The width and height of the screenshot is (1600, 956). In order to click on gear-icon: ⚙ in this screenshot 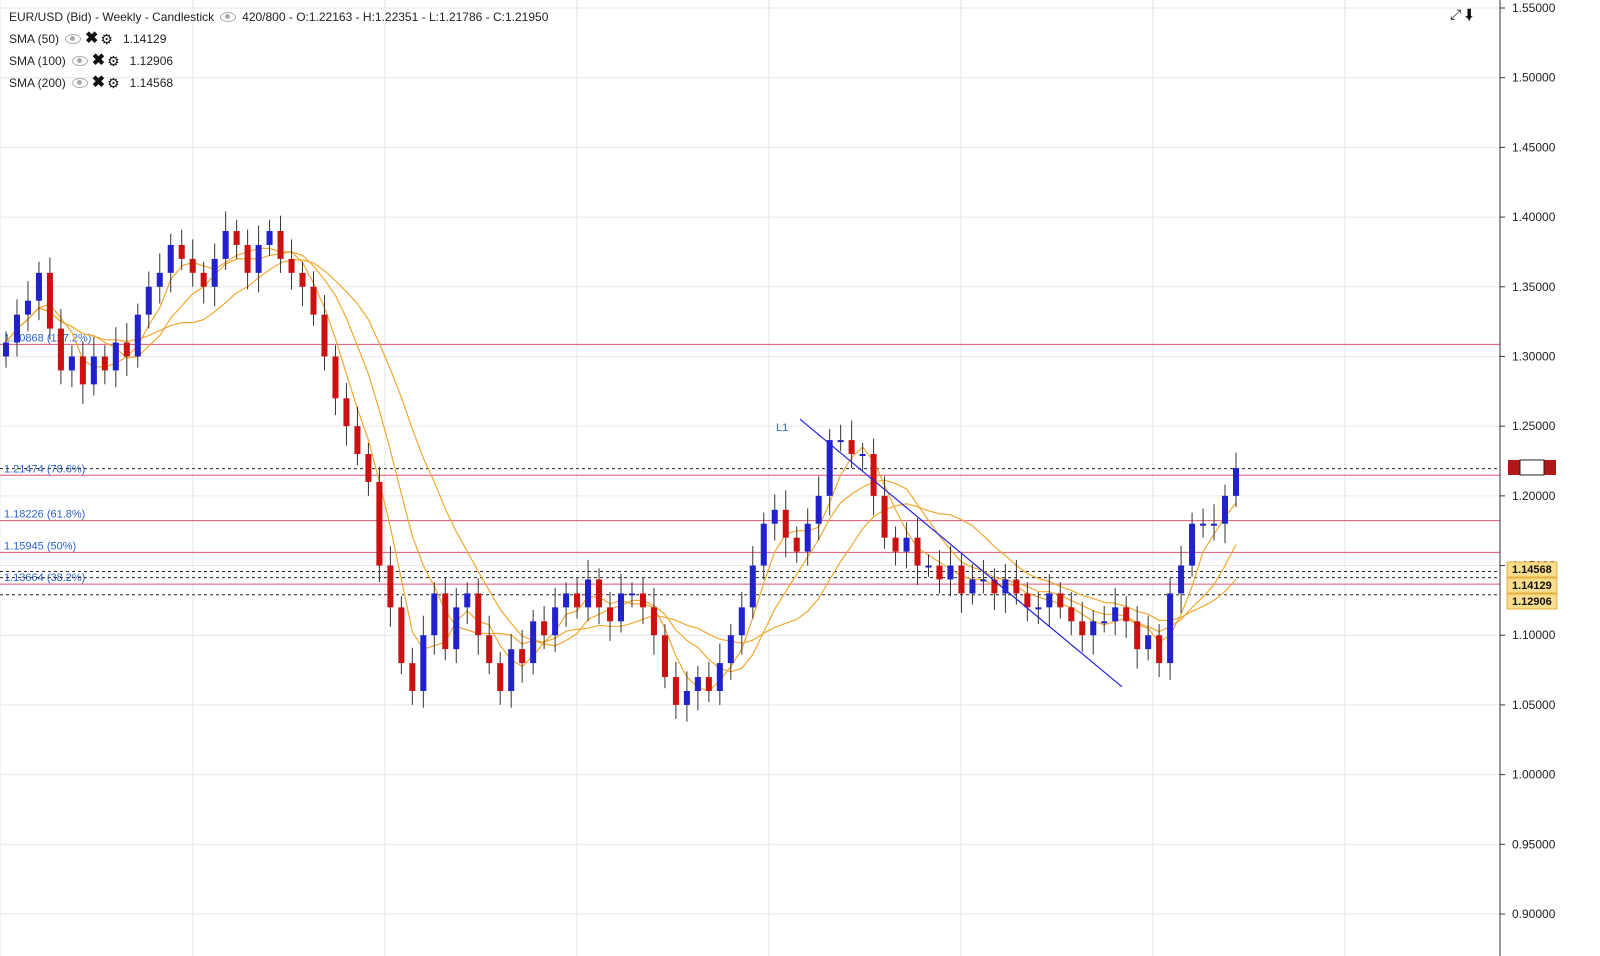, I will do `click(106, 39)`.